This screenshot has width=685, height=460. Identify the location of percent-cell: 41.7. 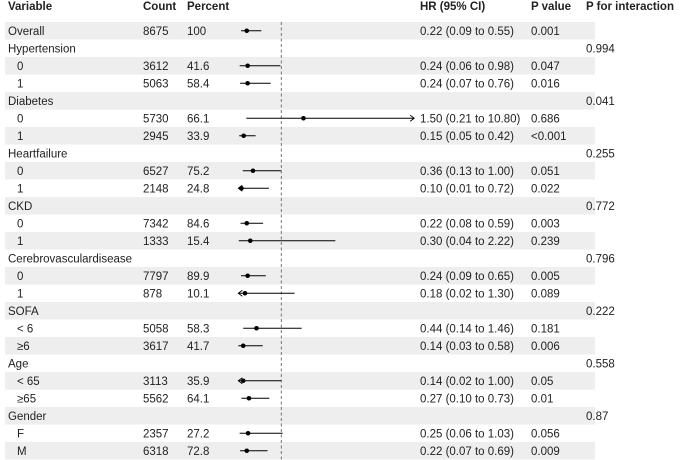
(198, 347).